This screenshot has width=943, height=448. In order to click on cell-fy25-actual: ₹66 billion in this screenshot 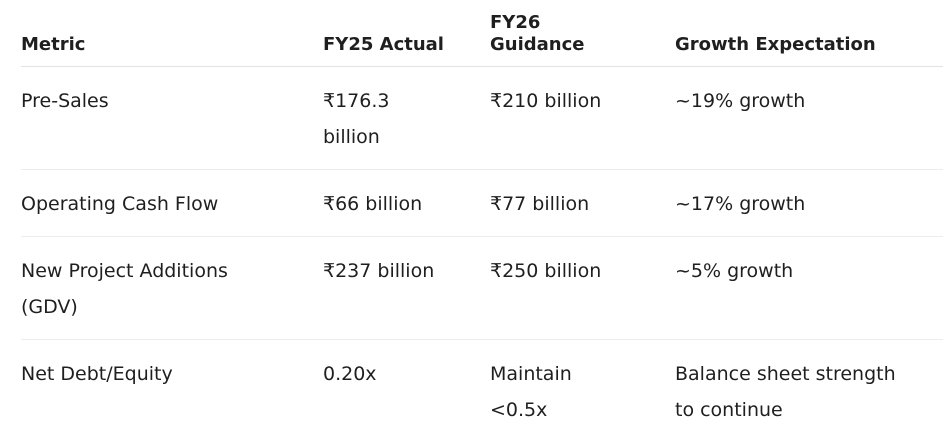, I will do `click(406, 203)`.